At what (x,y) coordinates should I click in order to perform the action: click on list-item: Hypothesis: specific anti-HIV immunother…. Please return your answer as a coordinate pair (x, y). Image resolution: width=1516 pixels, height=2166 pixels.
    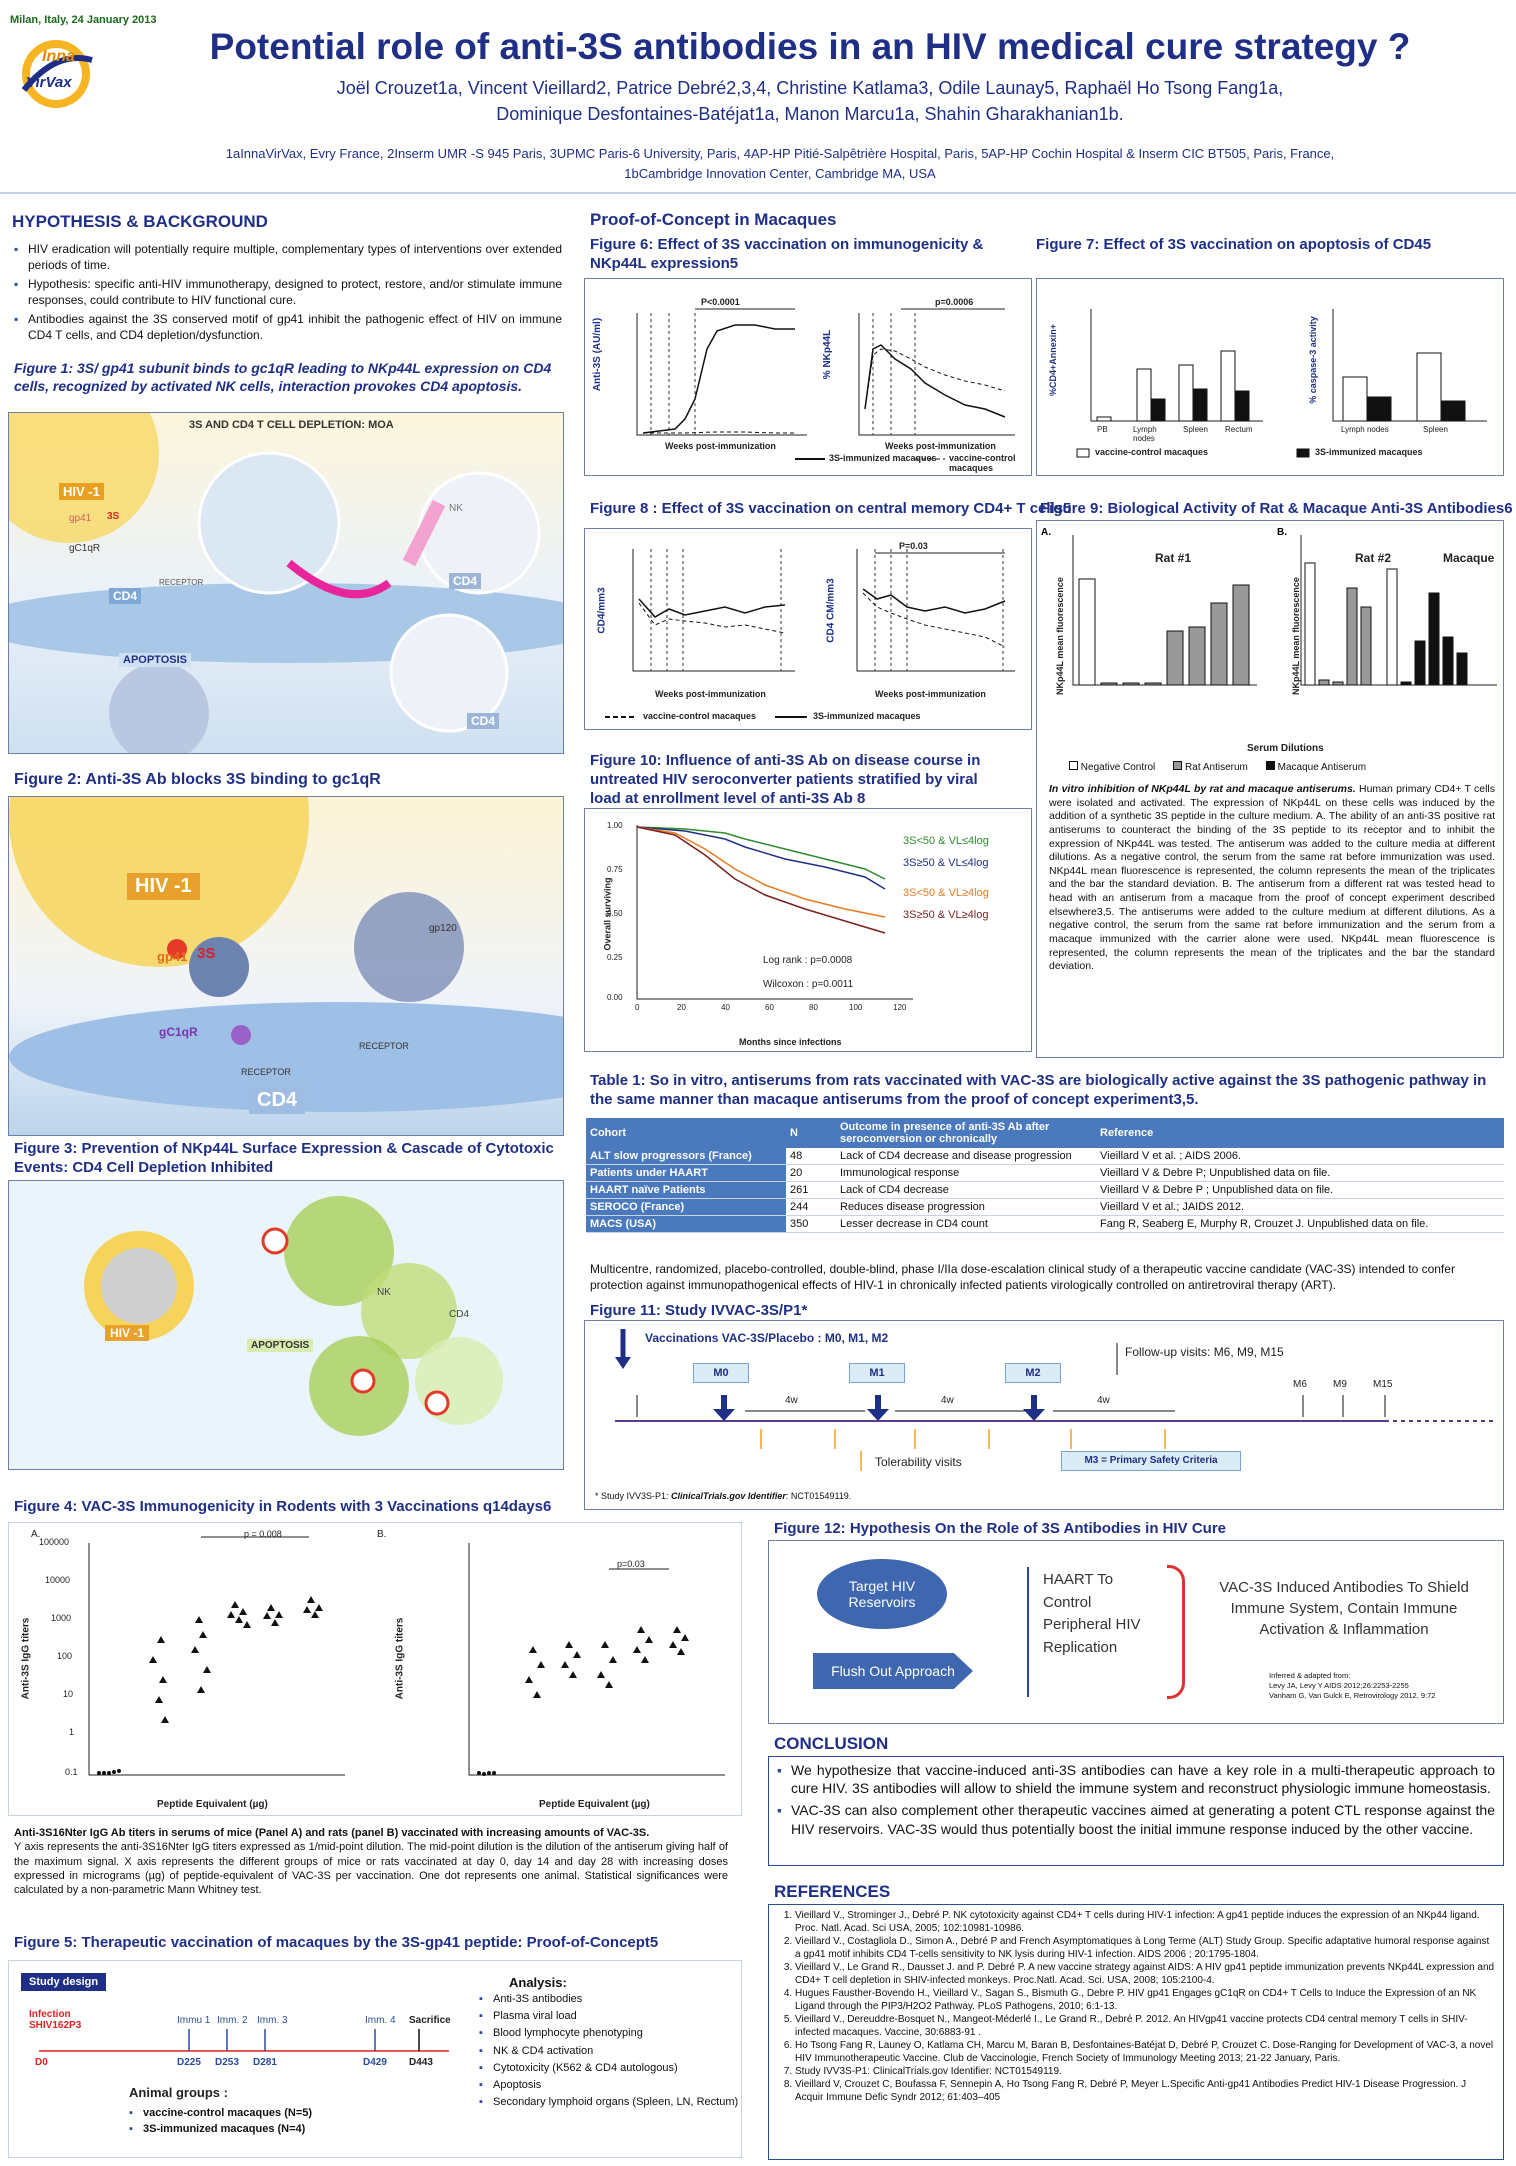
    Looking at the image, I should click on (288, 292).